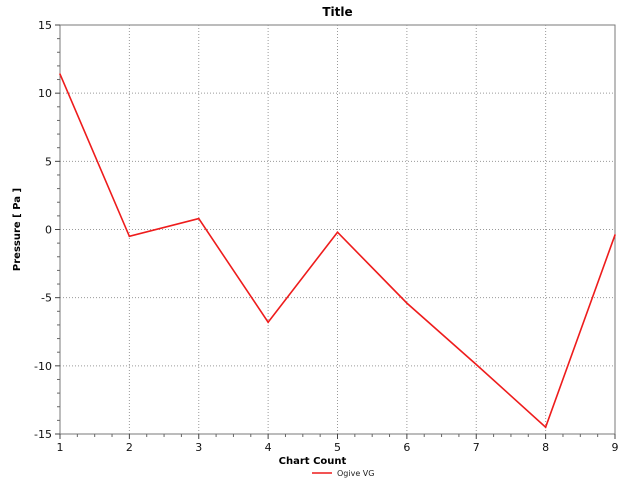  I want to click on legend-label-ogive-vg: Ogive VG, so click(355, 473).